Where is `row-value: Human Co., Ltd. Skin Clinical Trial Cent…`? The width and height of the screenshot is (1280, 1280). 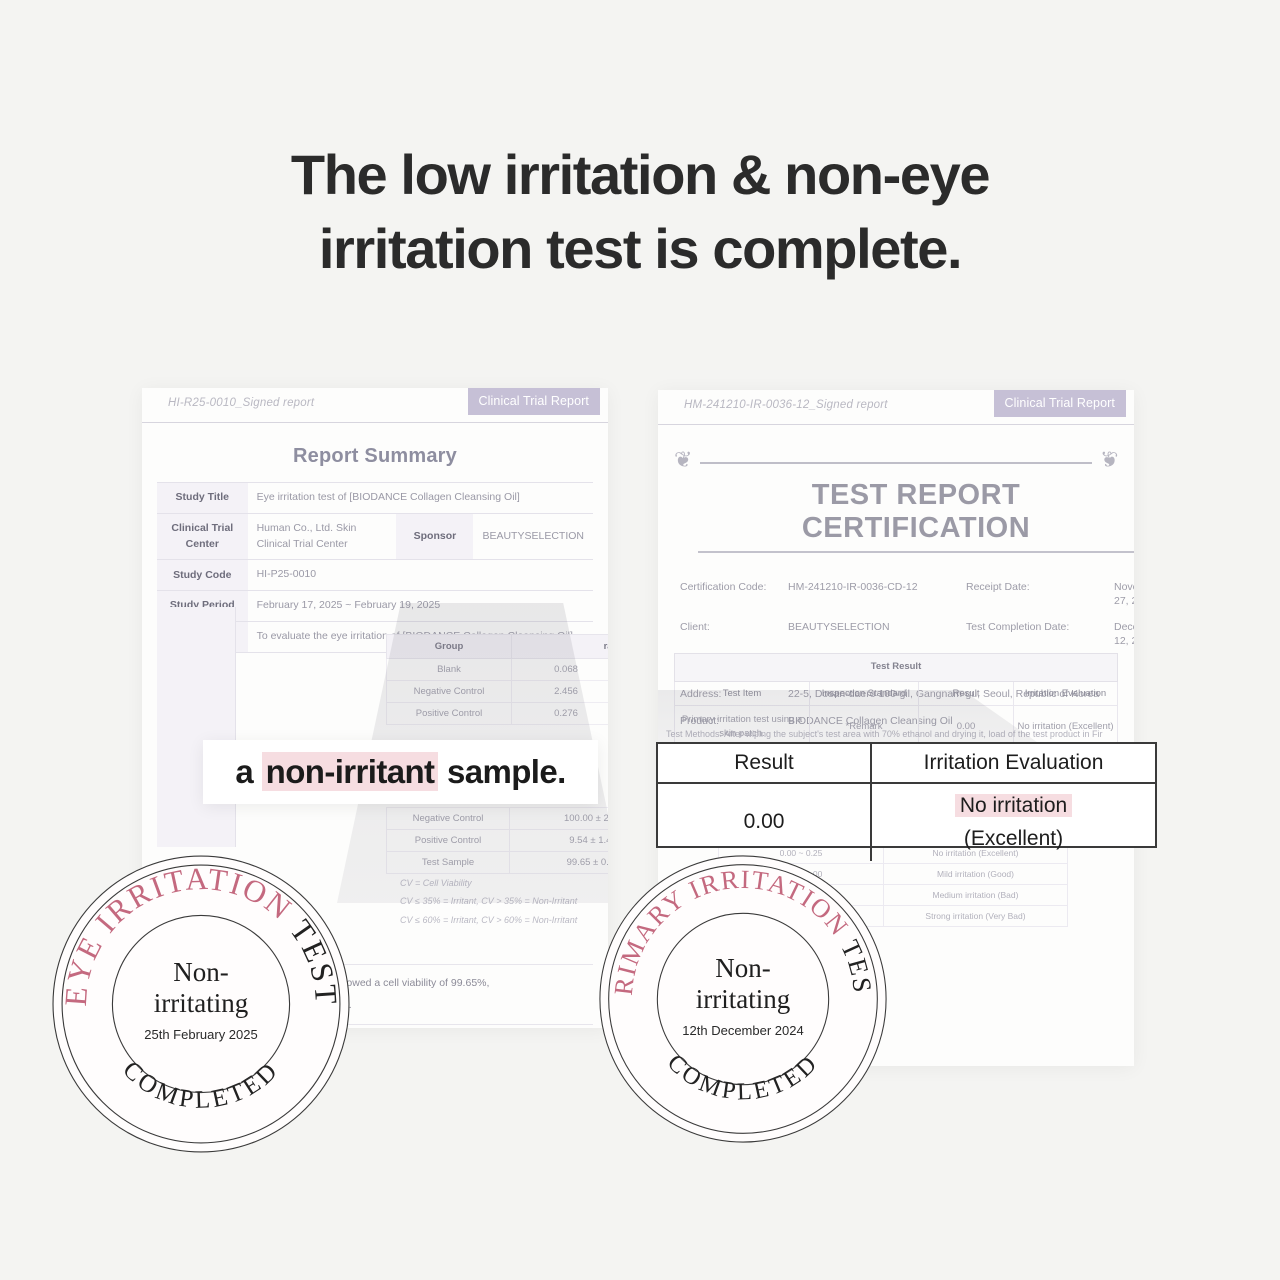 row-value: Human Co., Ltd. Skin Clinical Trial Cent… is located at coordinates (322, 536).